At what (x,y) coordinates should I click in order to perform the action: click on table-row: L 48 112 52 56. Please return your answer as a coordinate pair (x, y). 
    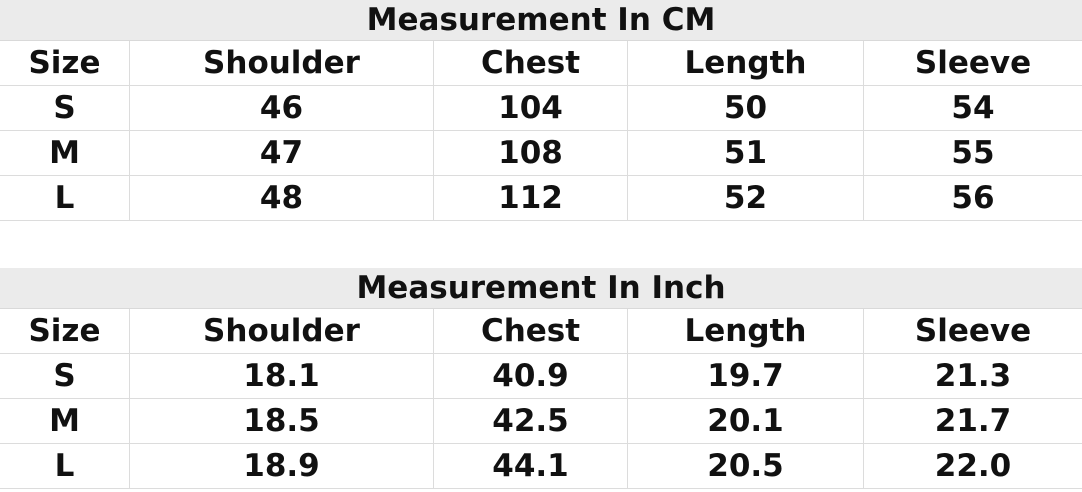
    Looking at the image, I should click on (541, 198).